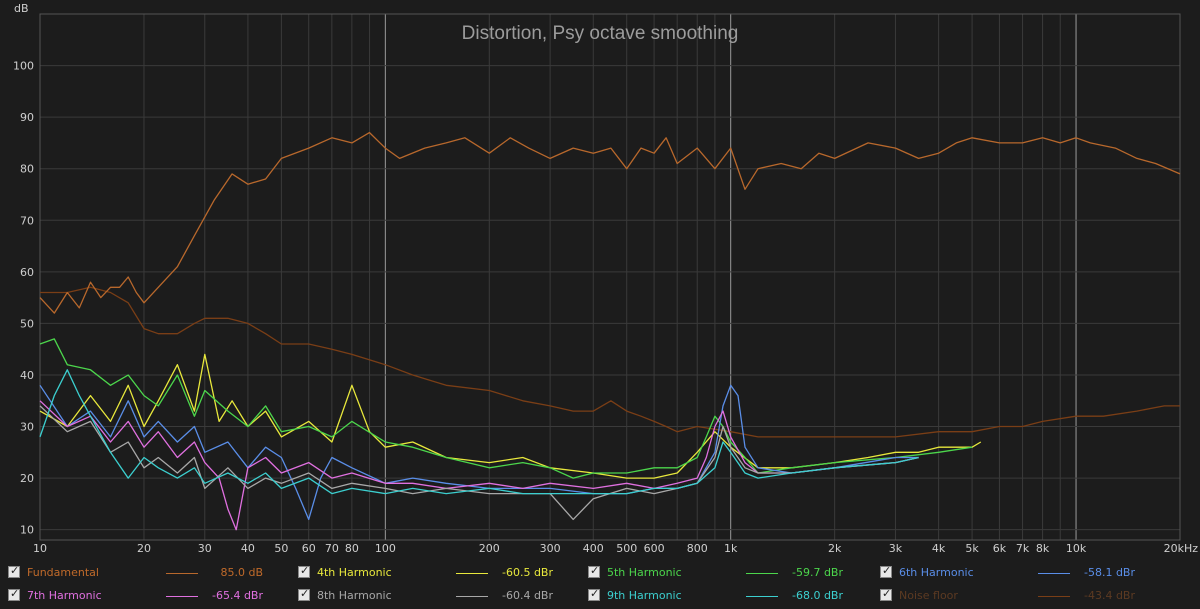 The image size is (1200, 609). I want to click on legend-item-5th-harmonic: 5th Harmonic -59.7 dBr, so click(733, 572).